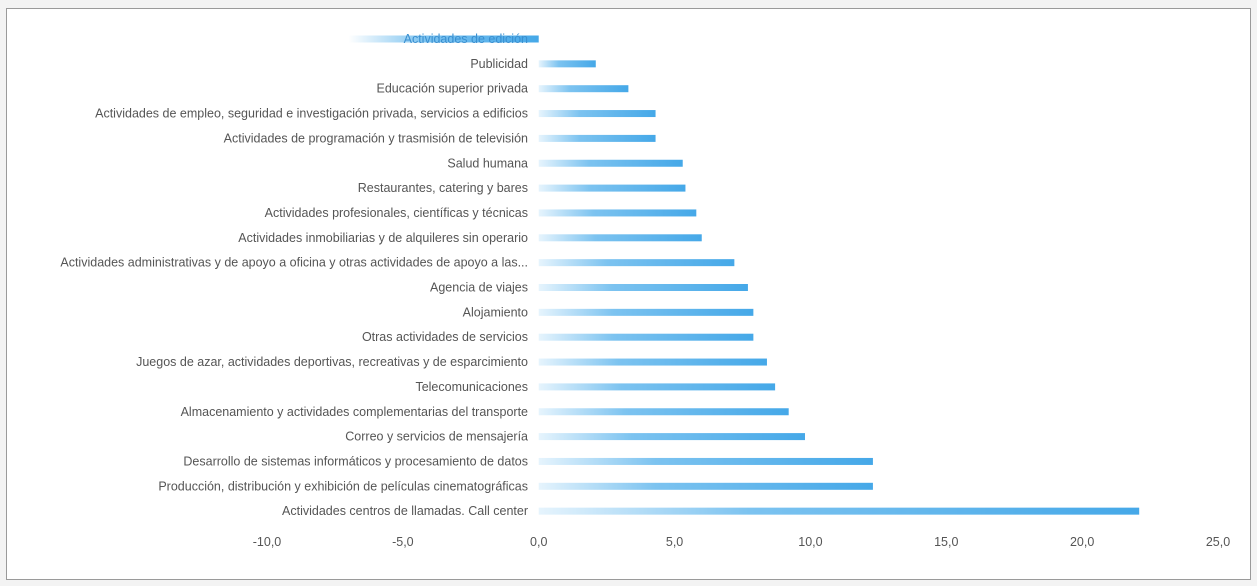 The height and width of the screenshot is (586, 1257). What do you see at coordinates (443, 188) in the screenshot?
I see `category-label: Restaurantes, catering y bares` at bounding box center [443, 188].